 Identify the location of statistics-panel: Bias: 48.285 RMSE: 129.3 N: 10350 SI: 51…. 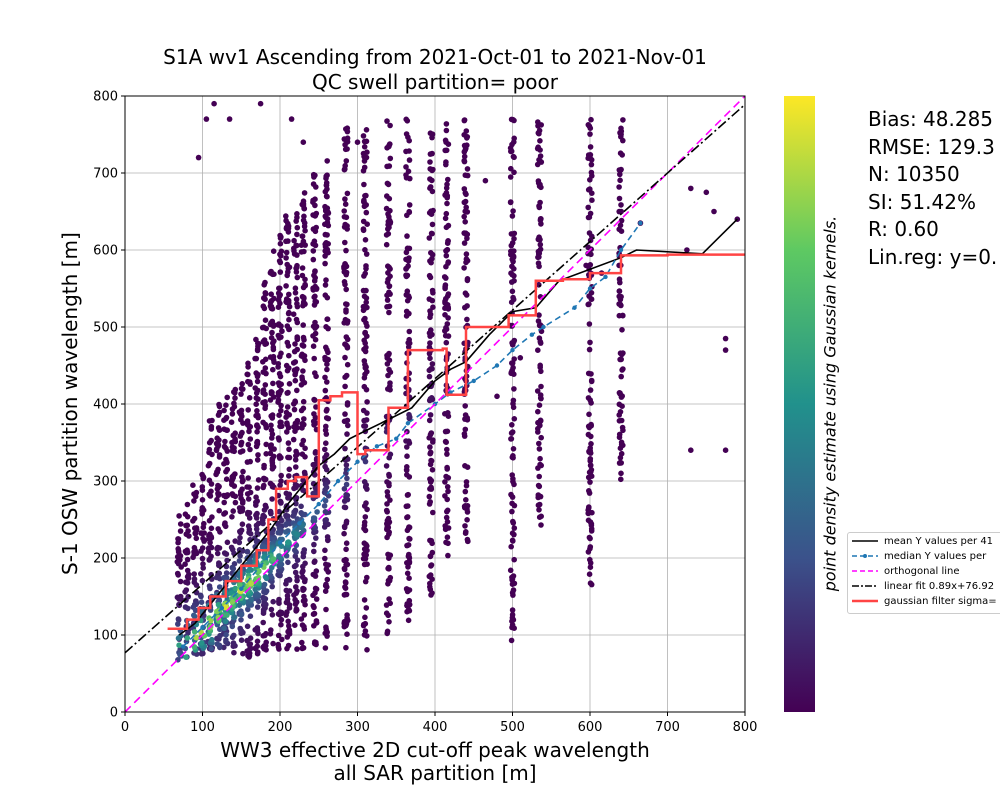
(932, 188).